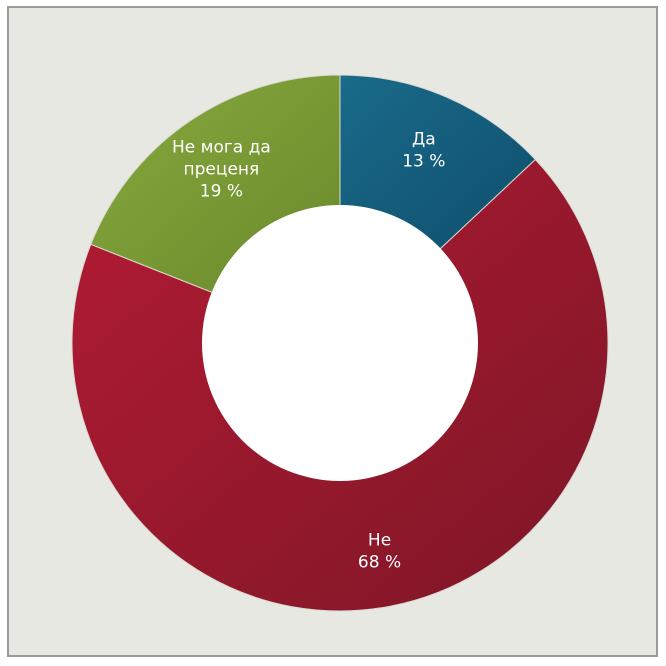 This screenshot has width=666, height=666. I want to click on slice-label-line: Не мога да, so click(221, 147).